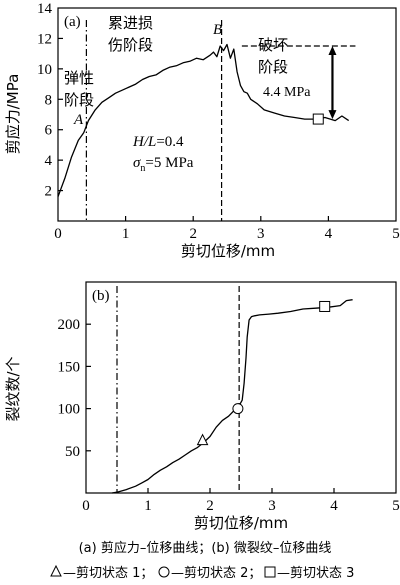 The width and height of the screenshot is (400, 585). I want to click on sigma-symbol: σ, so click(137, 163).